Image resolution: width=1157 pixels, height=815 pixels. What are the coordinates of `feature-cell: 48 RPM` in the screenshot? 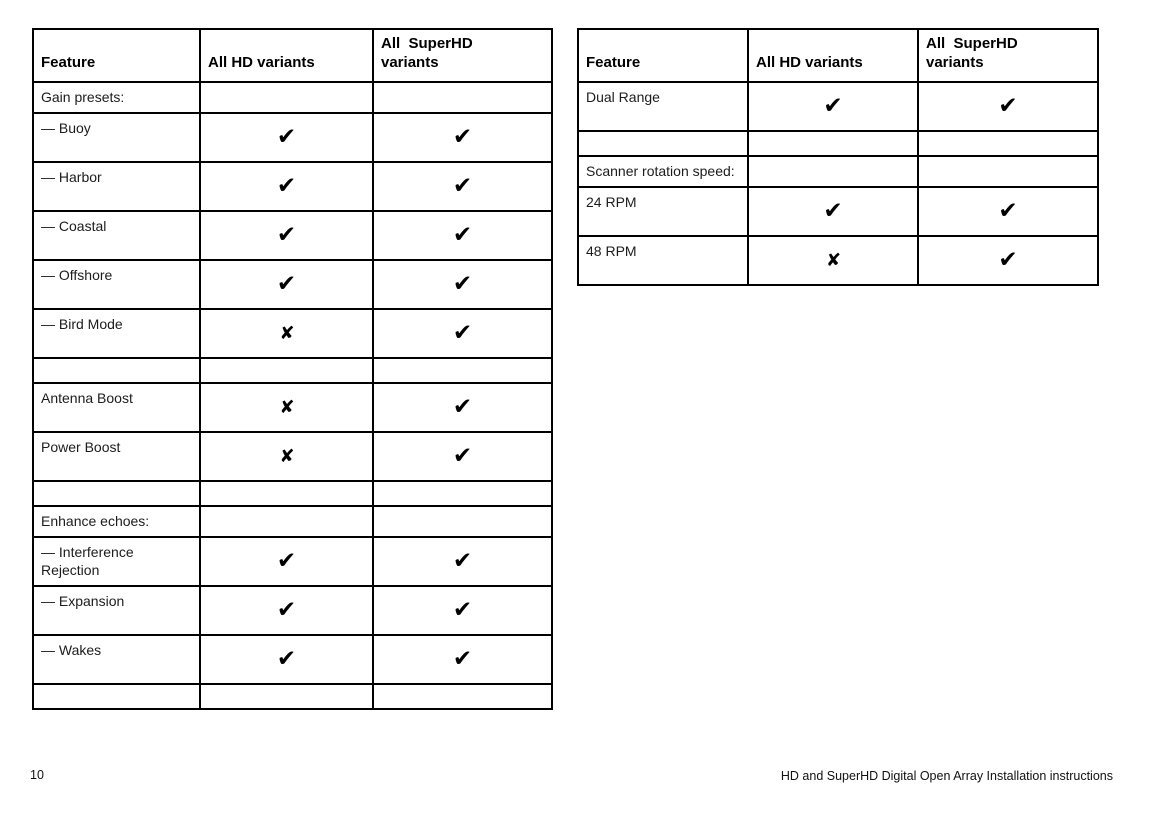 It's located at (663, 260).